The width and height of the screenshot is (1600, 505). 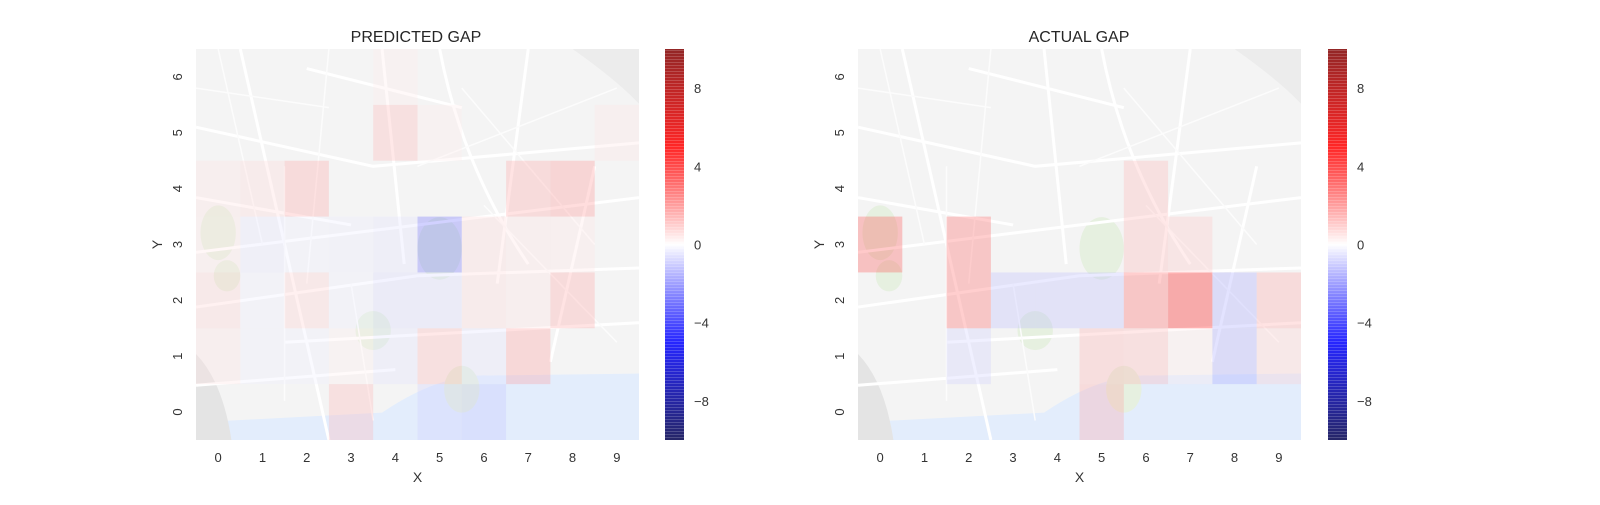 I want to click on x-tick-label: 0, so click(x=218, y=457).